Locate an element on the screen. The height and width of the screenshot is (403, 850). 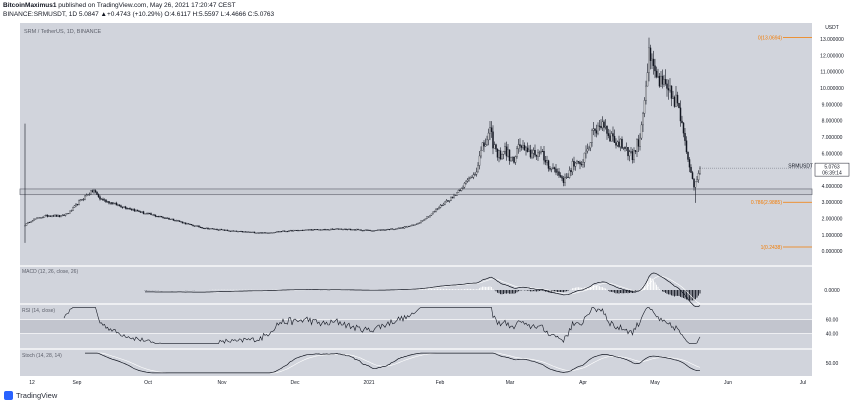
stoch-tick: 50.00 is located at coordinates (832, 364).